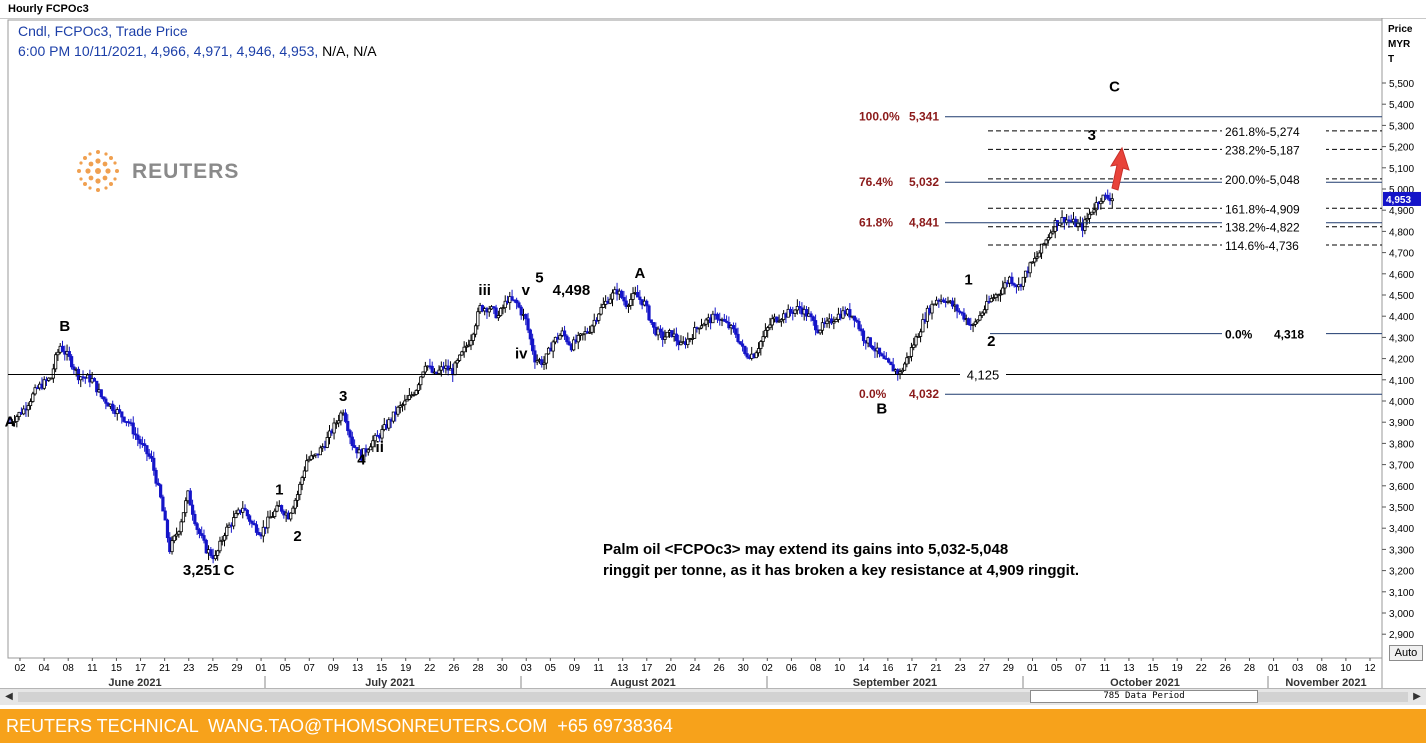  What do you see at coordinates (1401, 296) in the screenshot?
I see `y-tick-label: 4,500` at bounding box center [1401, 296].